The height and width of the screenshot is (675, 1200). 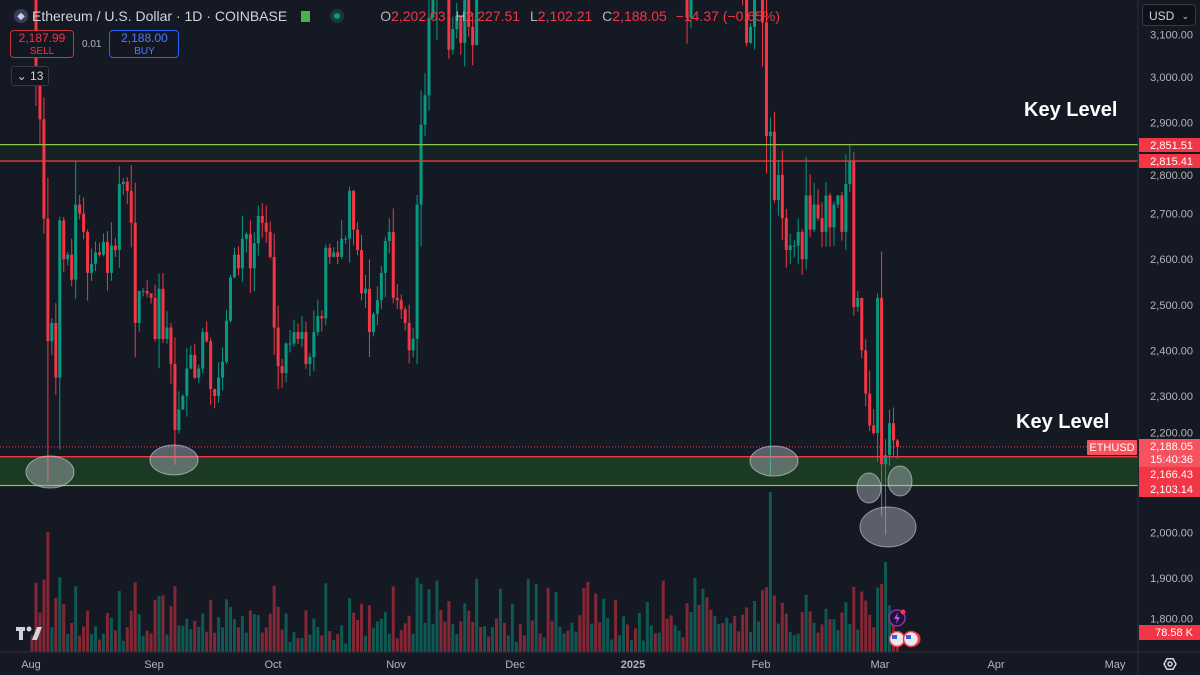 I want to click on close-value: 2,188.05, so click(x=639, y=16).